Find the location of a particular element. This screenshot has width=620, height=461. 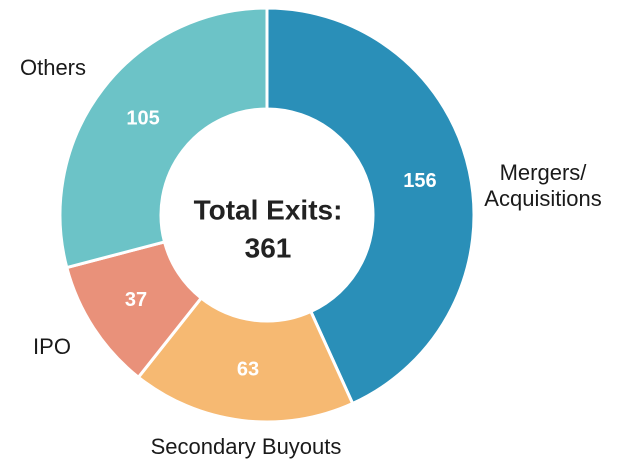

center-total: 361 is located at coordinates (268, 247).